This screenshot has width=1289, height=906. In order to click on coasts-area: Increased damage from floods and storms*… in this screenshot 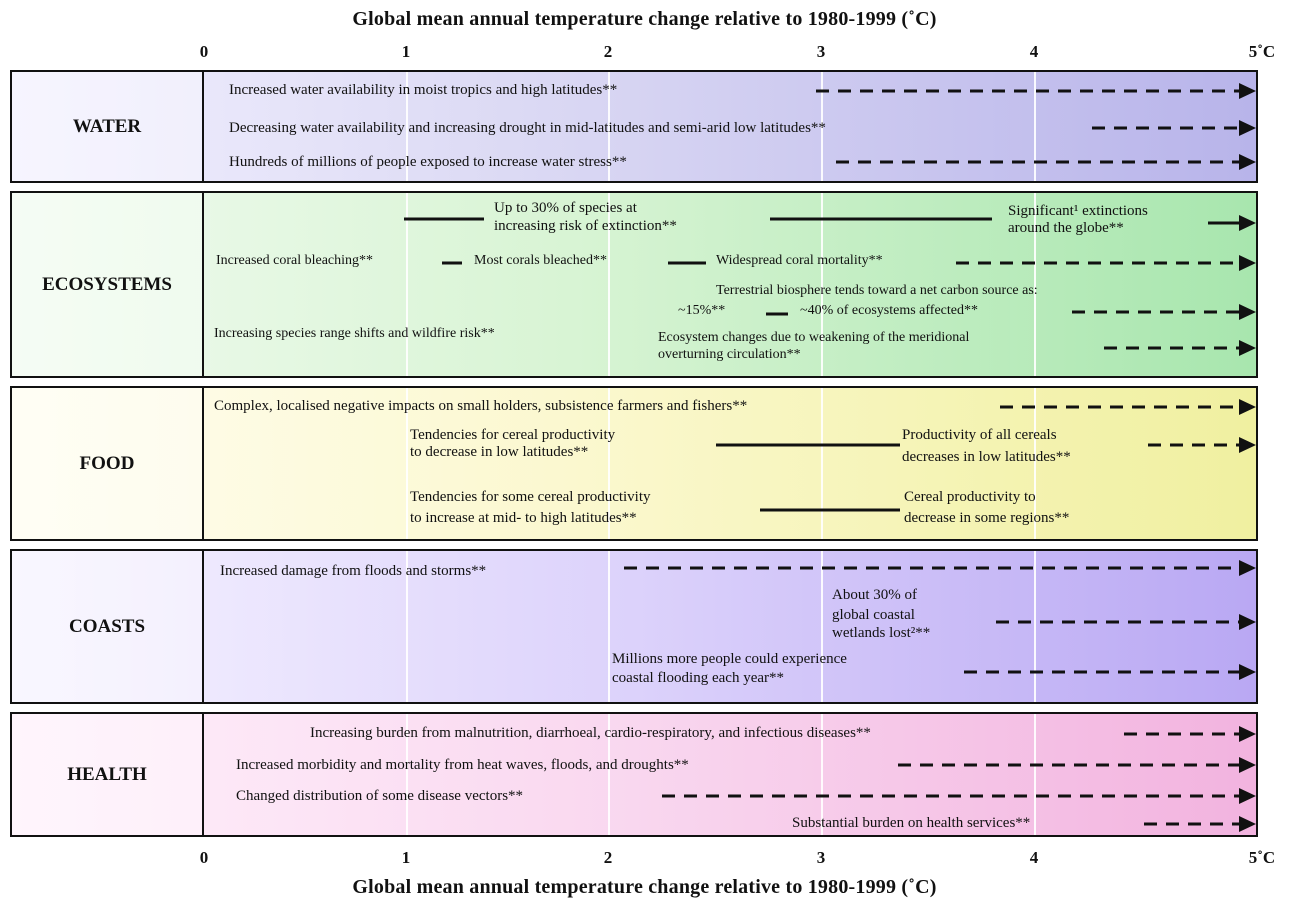, I will do `click(730, 626)`.